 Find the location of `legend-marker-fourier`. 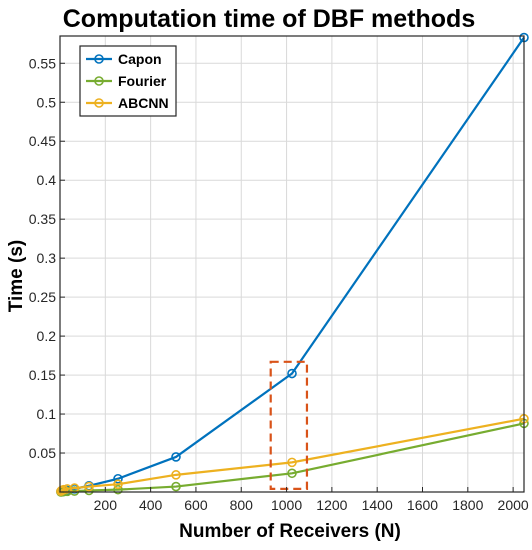

legend-marker-fourier is located at coordinates (99, 81).